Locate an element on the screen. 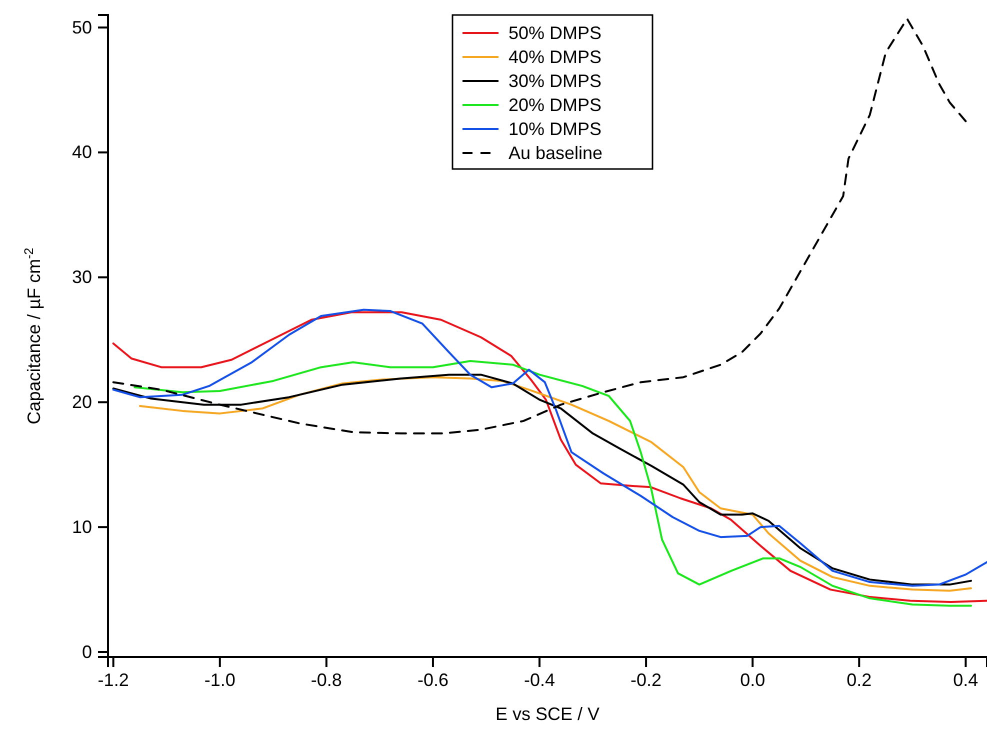  y-tick-label: 50 is located at coordinates (82, 27).